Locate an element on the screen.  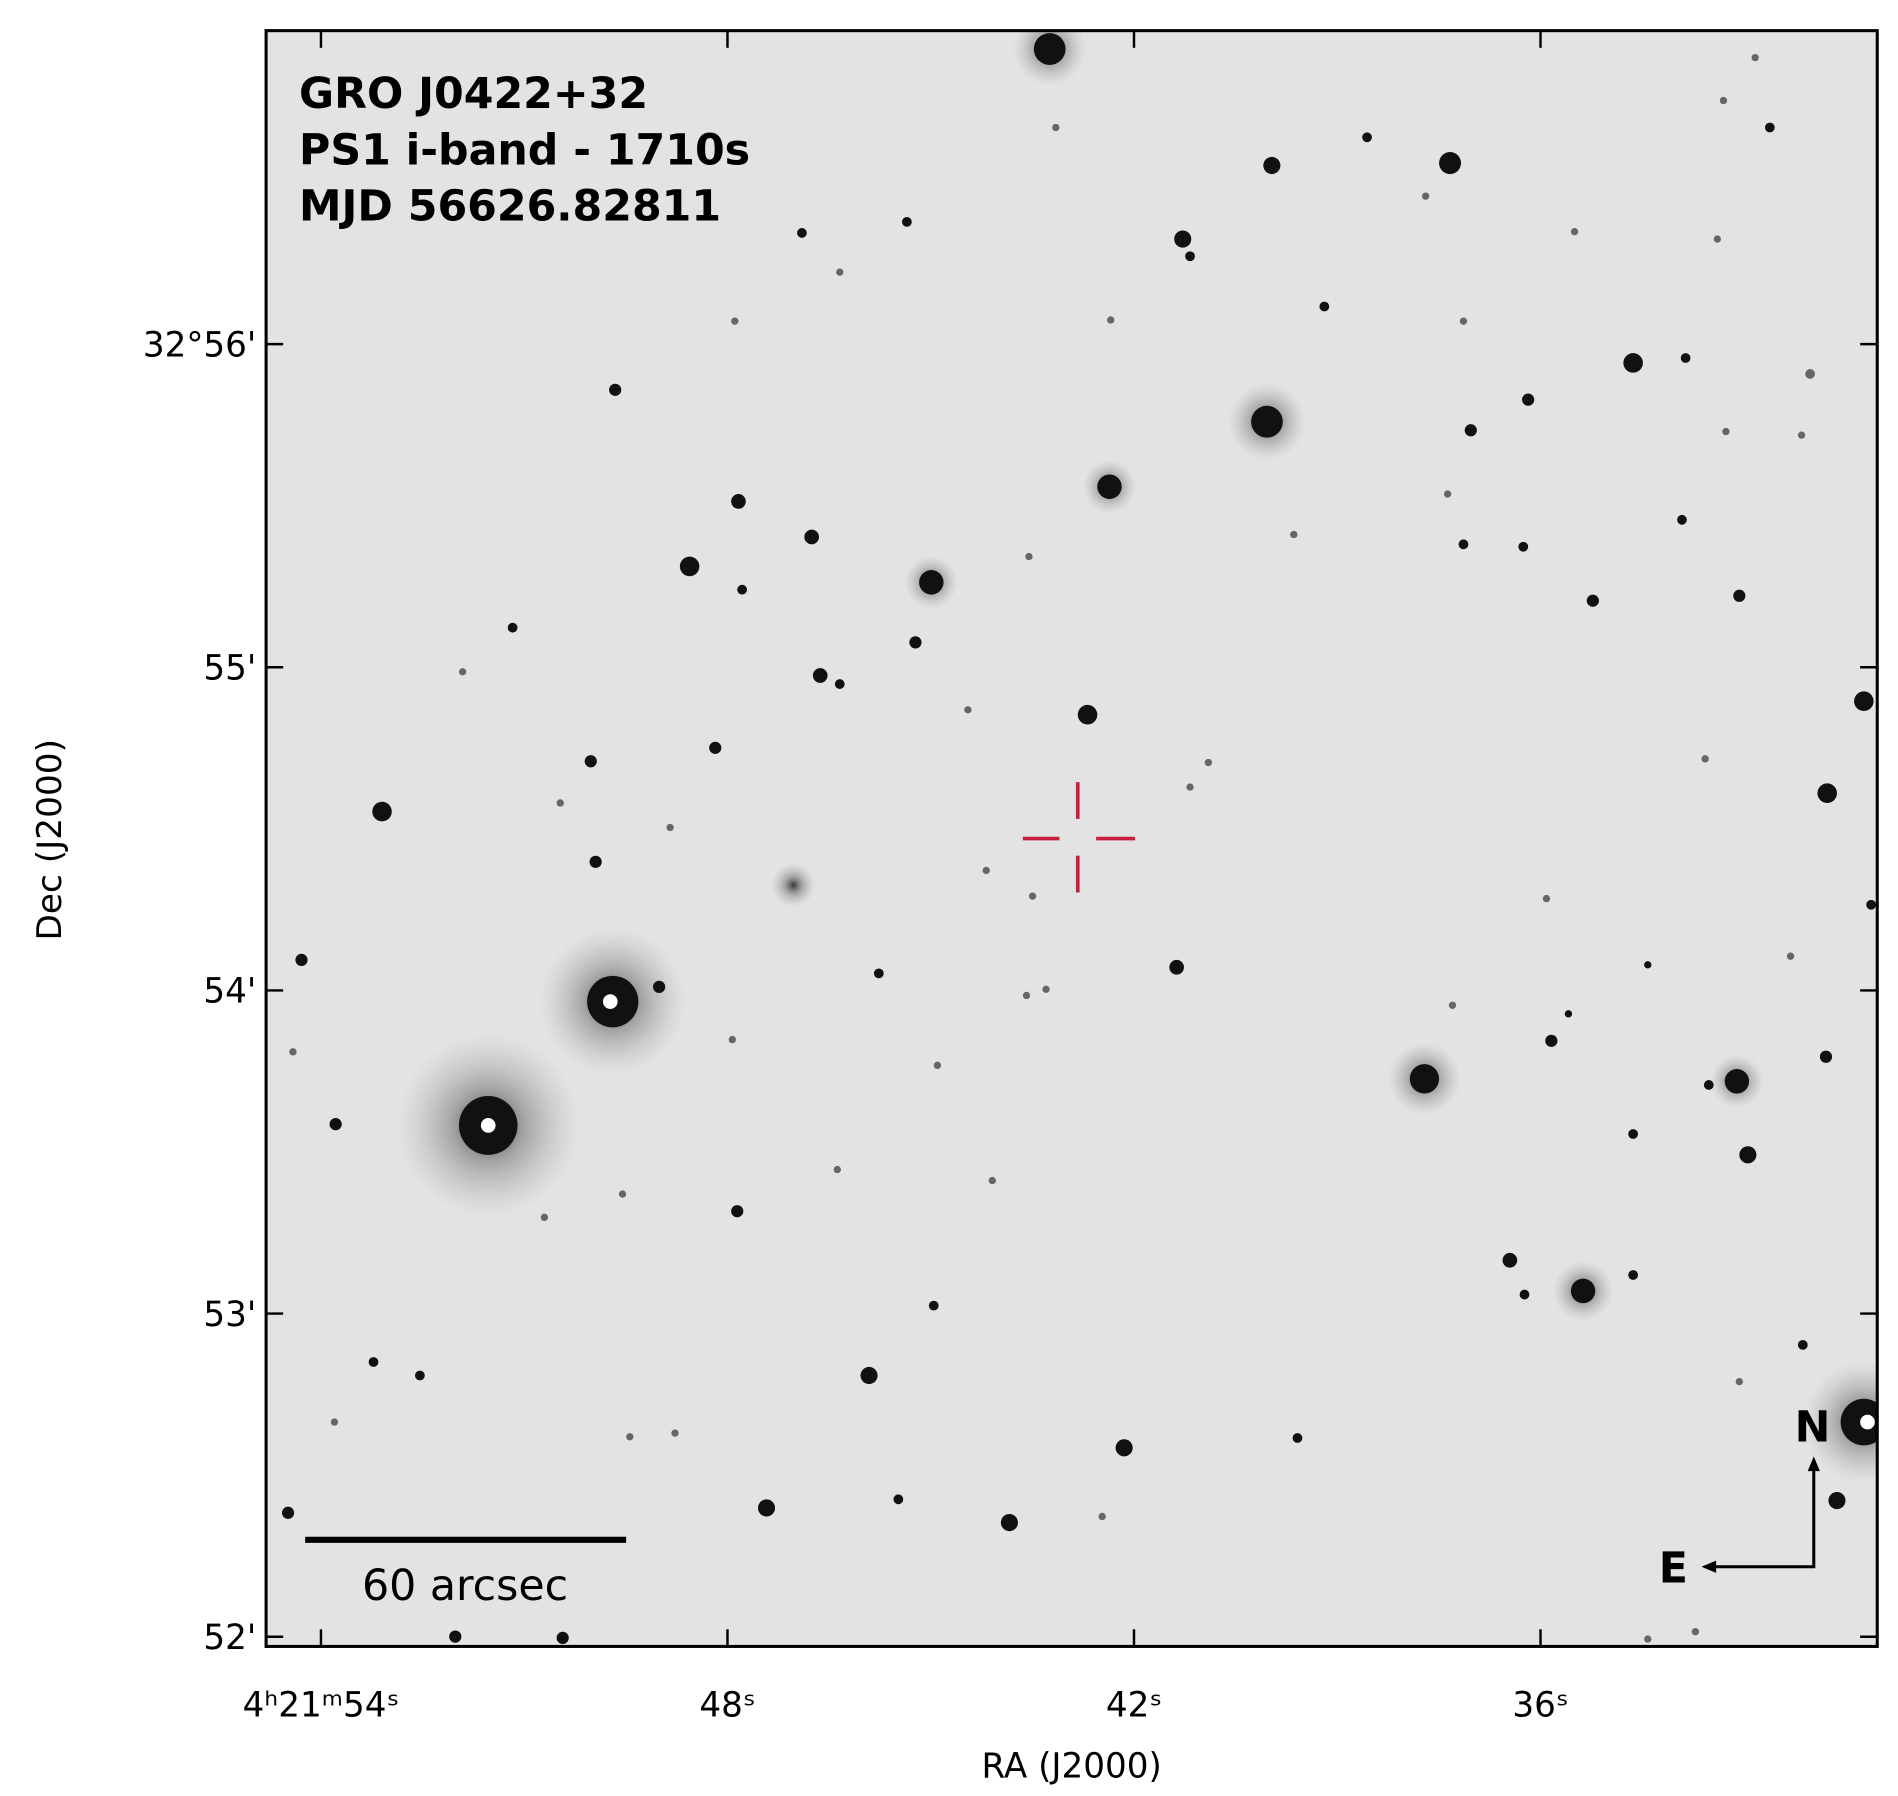
y-tick-label: 55' is located at coordinates (229, 668).